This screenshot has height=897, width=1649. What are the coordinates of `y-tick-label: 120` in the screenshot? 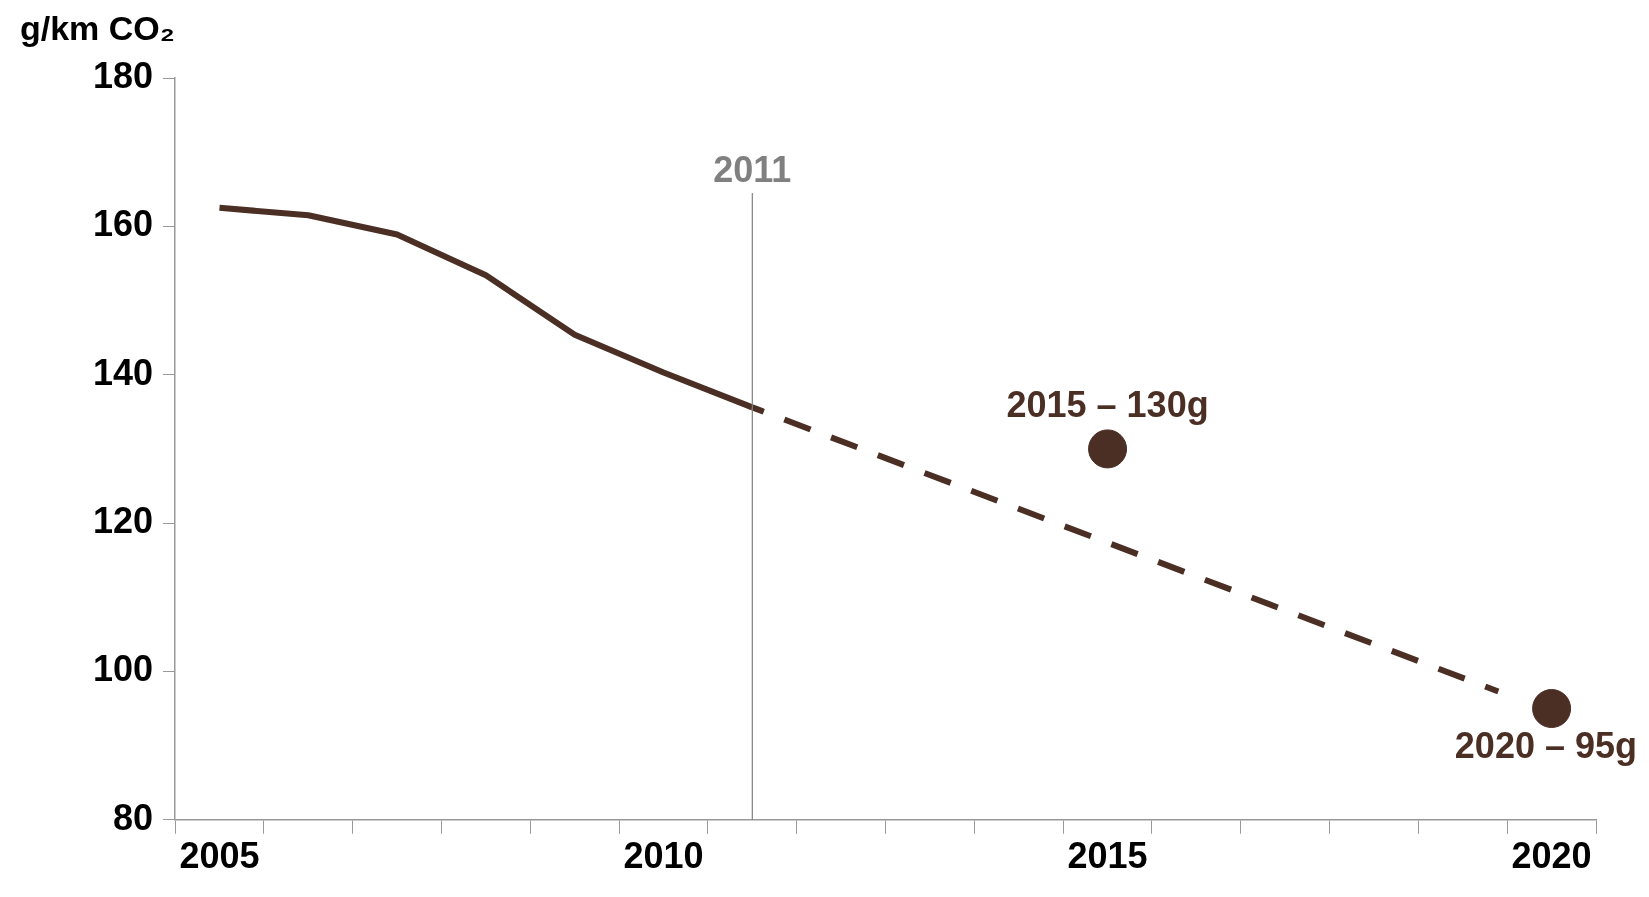 It's located at (123, 520).